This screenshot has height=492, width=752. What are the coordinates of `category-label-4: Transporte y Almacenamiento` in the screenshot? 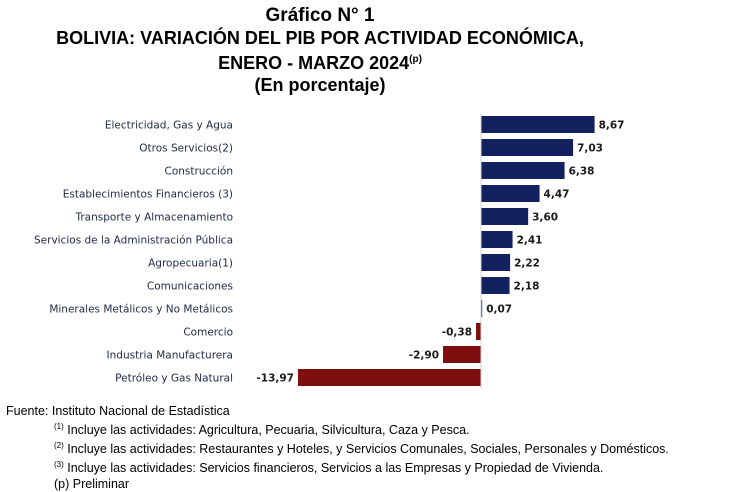 It's located at (153, 218).